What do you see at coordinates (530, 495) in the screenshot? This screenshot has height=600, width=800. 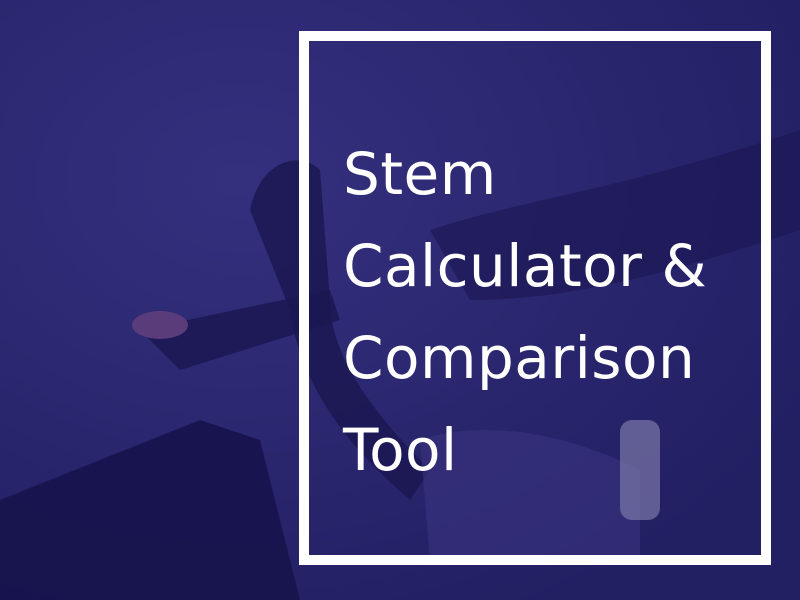 I see `hand-shape` at bounding box center [530, 495].